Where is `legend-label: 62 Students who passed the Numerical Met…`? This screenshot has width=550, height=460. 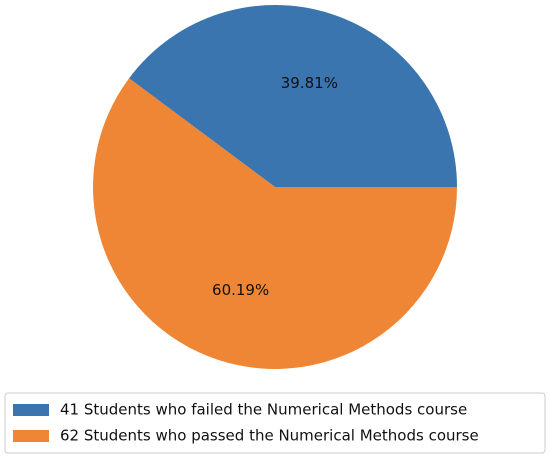 legend-label: 62 Students who passed the Numerical Met… is located at coordinates (269, 436).